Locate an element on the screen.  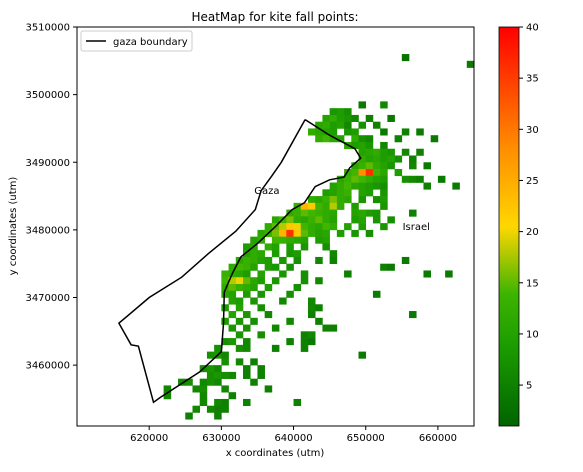
colorbar: 5 10 15 20 25 30 35 40 is located at coordinates (518, 225).